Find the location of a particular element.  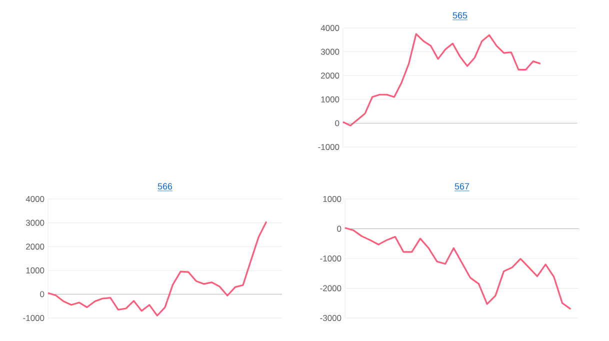

y-tick-label: -3000 is located at coordinates (331, 318).